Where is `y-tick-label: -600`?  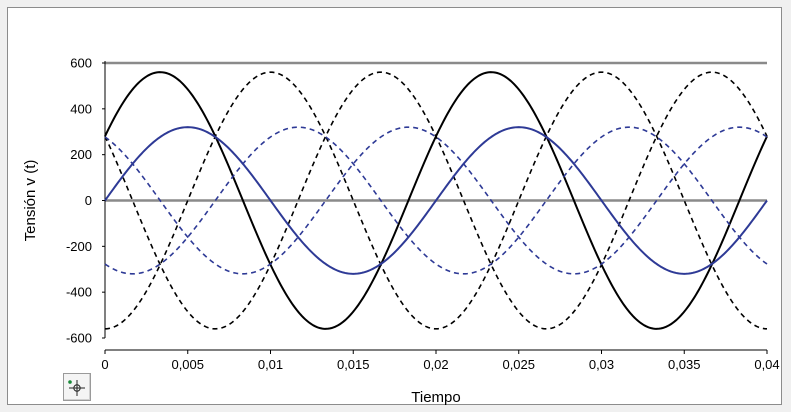
y-tick-label: -600 is located at coordinates (79, 338).